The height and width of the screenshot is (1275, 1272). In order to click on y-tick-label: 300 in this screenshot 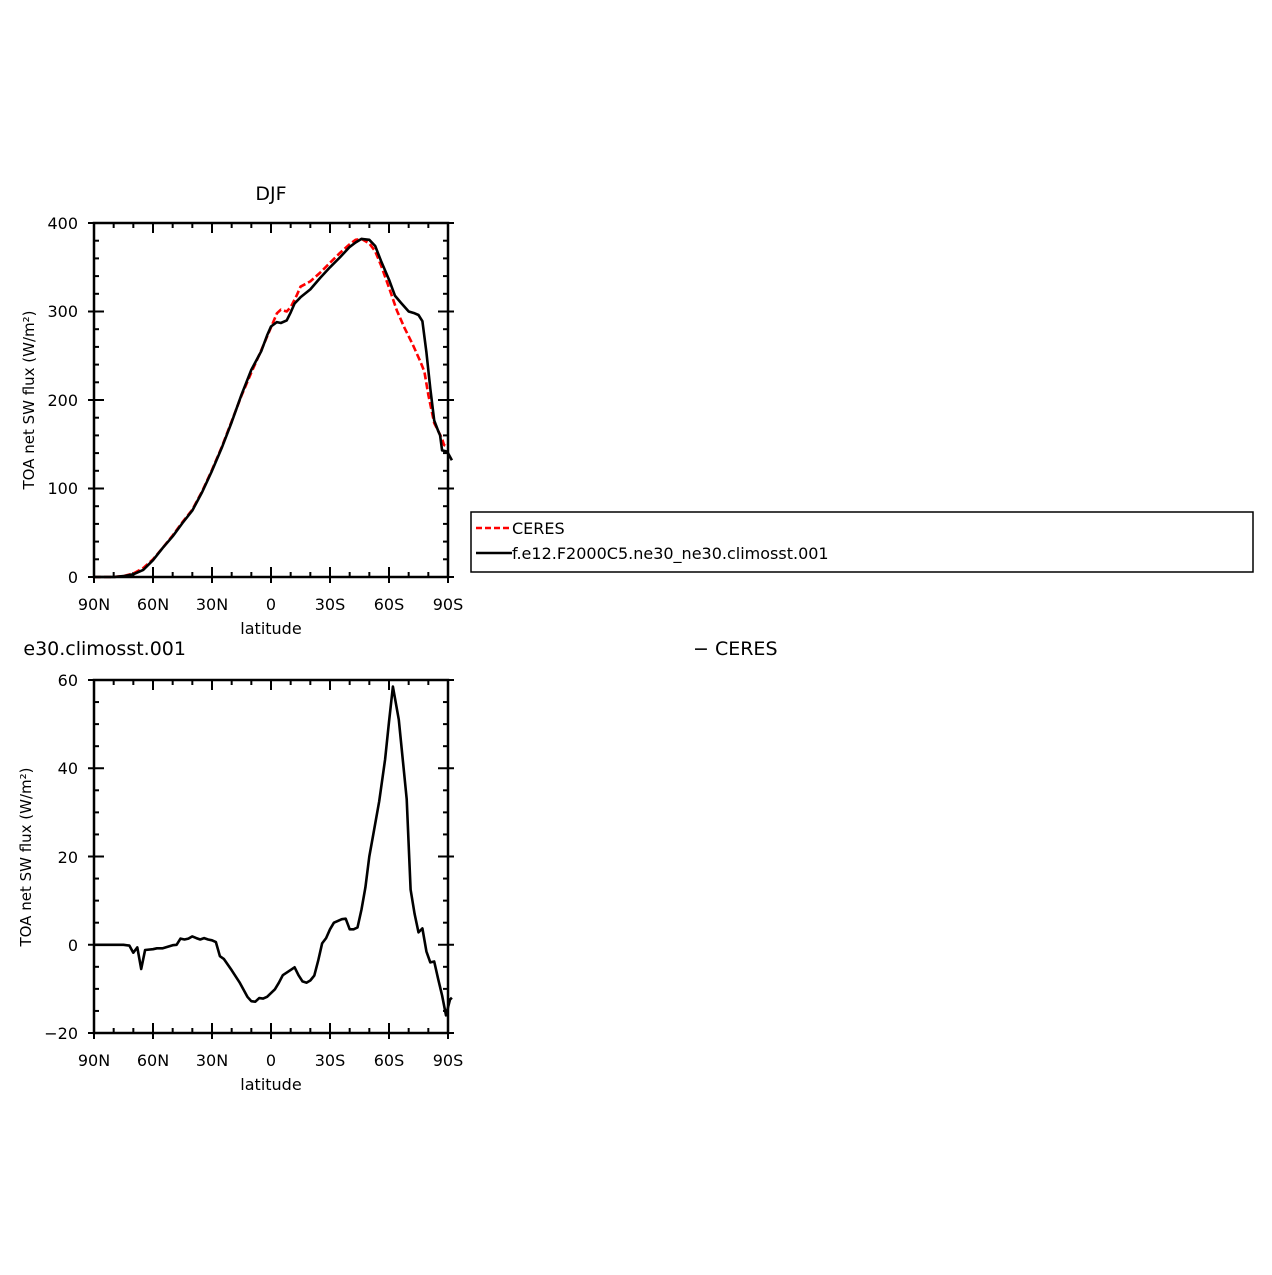, I will do `click(62, 311)`.